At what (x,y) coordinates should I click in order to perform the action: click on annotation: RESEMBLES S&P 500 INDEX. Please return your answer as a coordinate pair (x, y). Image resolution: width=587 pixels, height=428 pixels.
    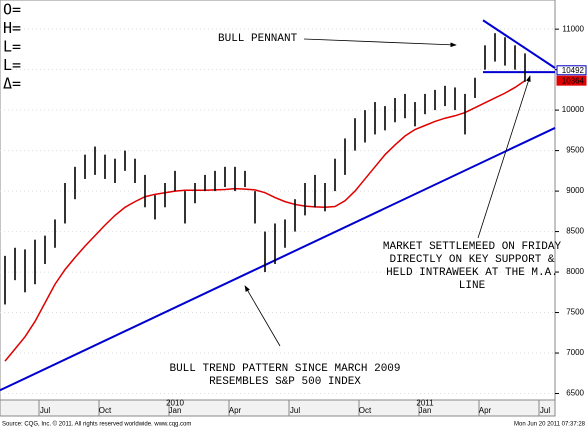
    Looking at the image, I should click on (285, 382).